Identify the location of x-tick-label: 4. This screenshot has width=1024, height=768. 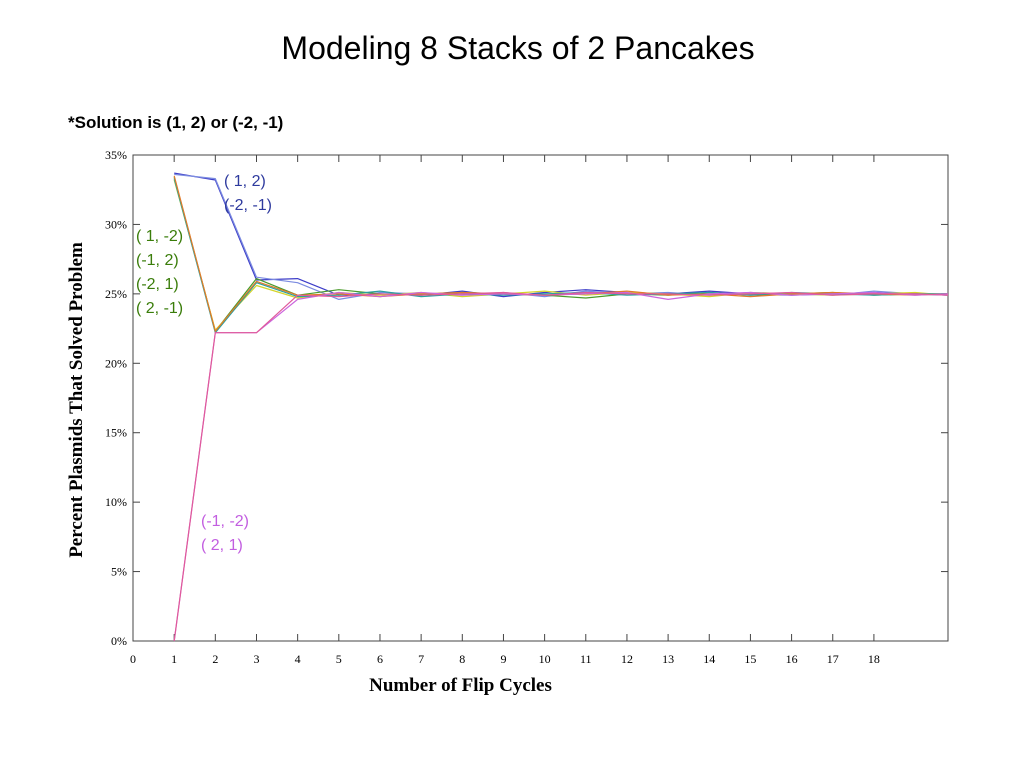
(298, 659).